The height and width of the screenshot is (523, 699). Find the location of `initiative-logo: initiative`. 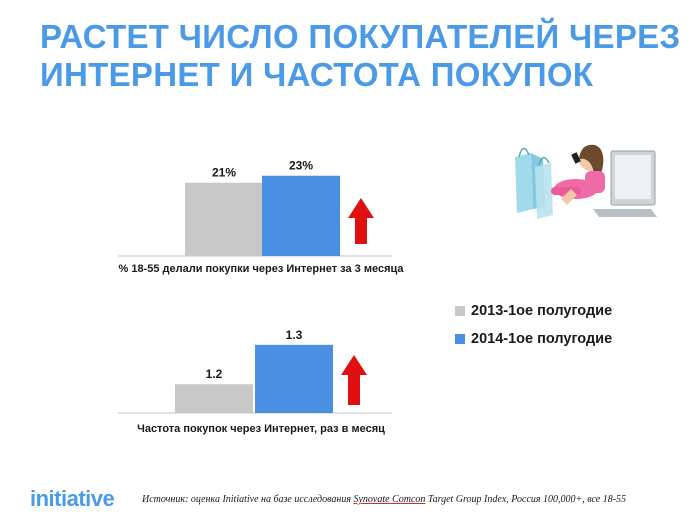

initiative-logo: initiative is located at coordinates (72, 498).